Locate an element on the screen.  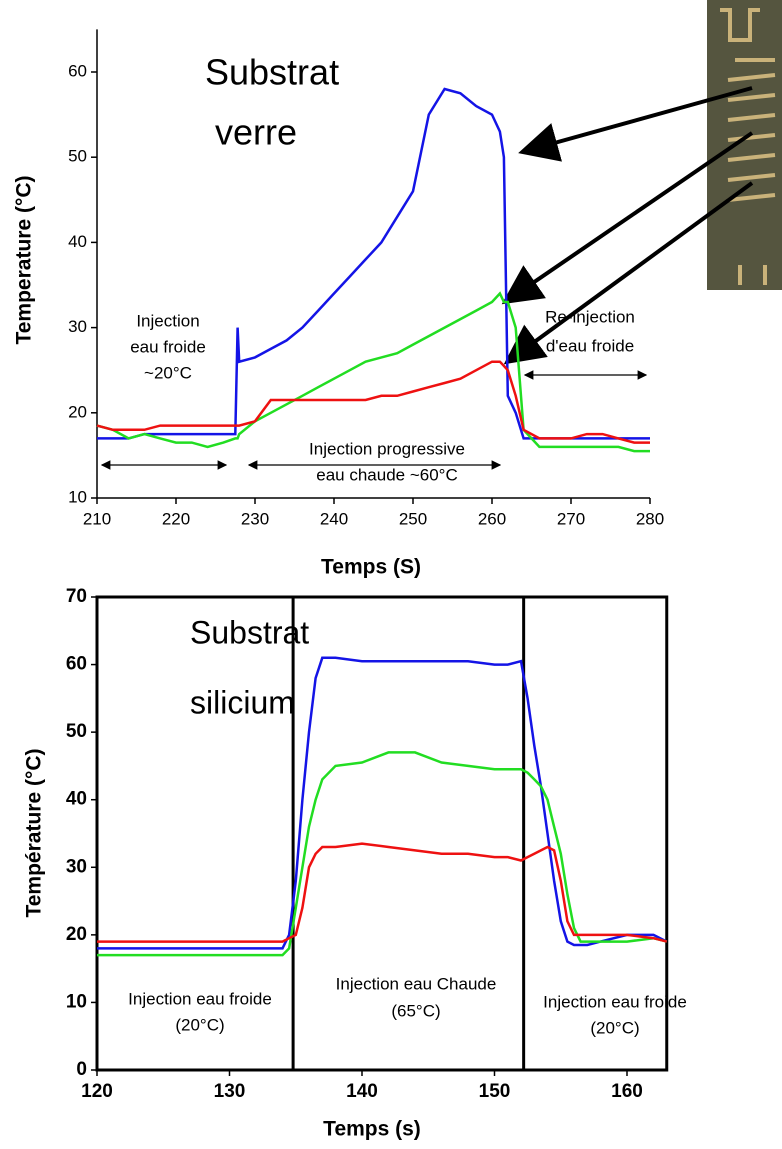
pointer-arrows is located at coordinates (627, 225).